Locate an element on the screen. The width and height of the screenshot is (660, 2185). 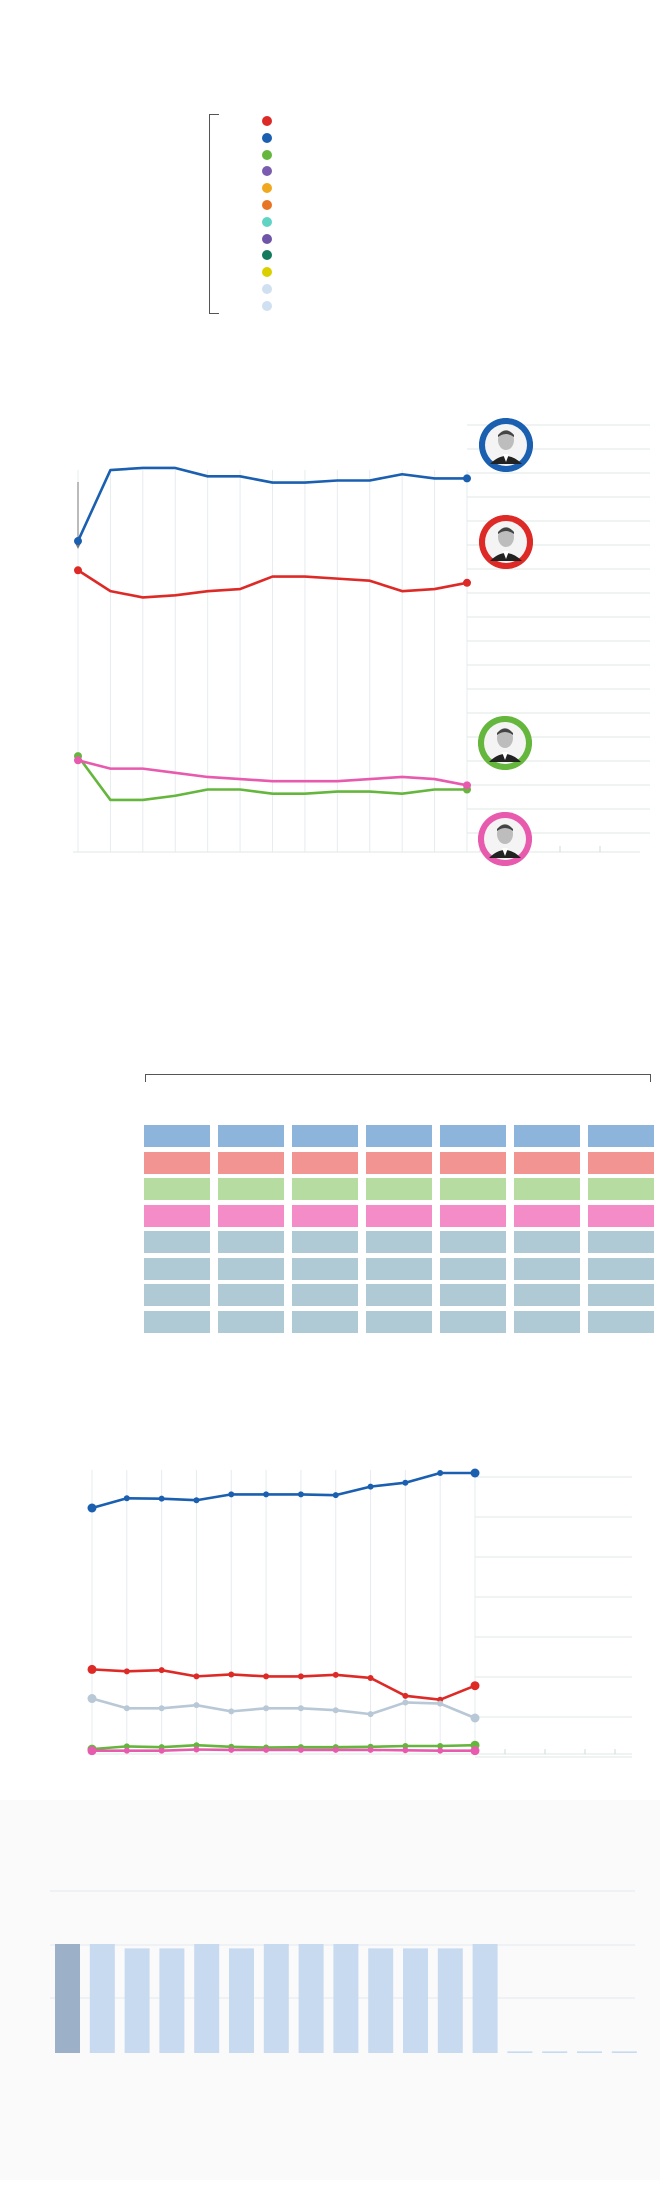
table-bracket is located at coordinates (398, 1078).